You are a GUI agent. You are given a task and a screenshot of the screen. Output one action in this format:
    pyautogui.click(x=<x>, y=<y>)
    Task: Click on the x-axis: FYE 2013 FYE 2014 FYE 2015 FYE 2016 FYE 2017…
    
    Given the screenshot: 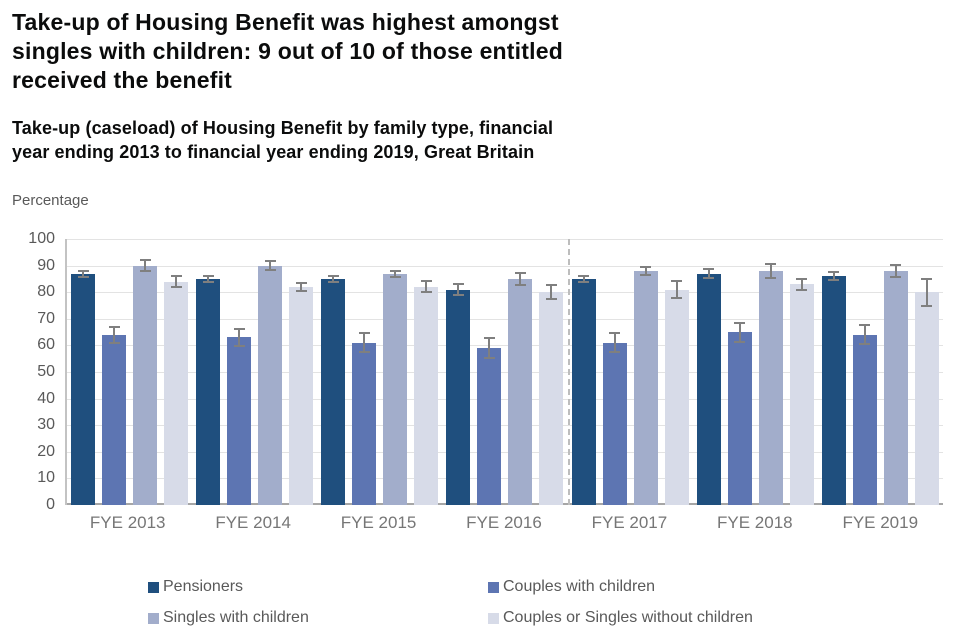 What is the action you would take?
    pyautogui.click(x=504, y=523)
    